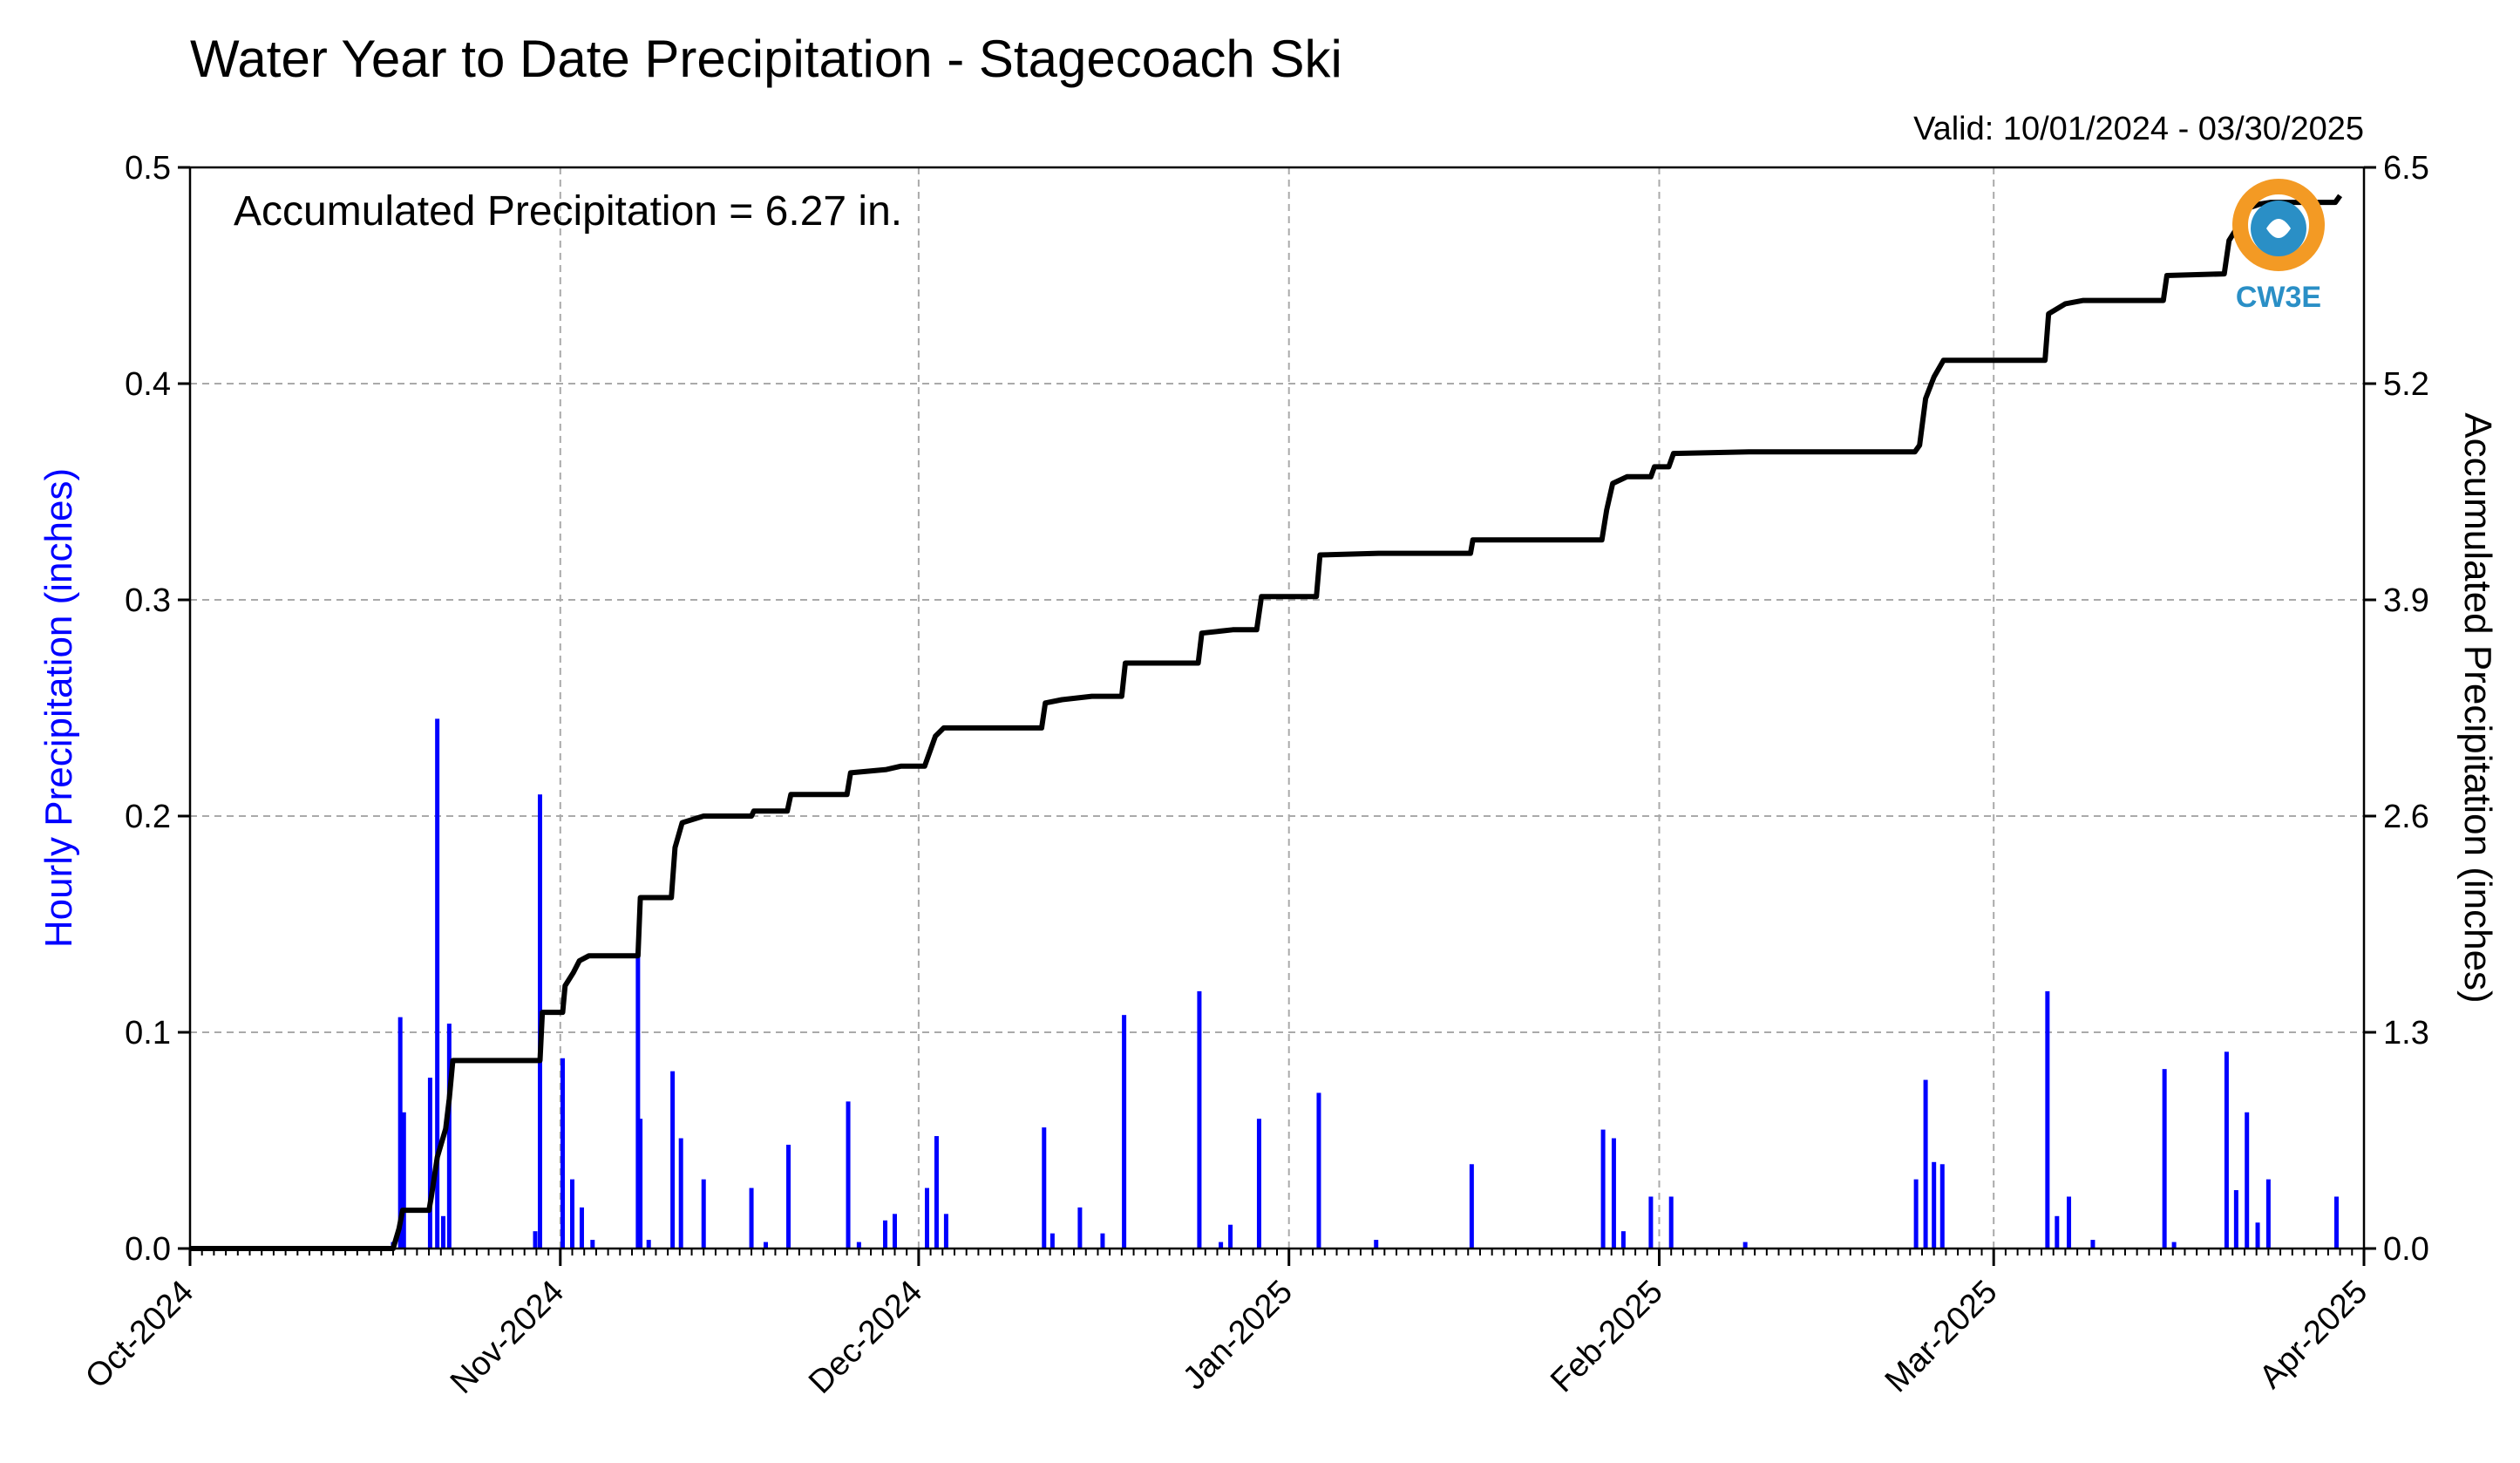 The width and height of the screenshot is (2520, 1463). What do you see at coordinates (58, 708) in the screenshot?
I see `left-axis-label: Hourly Precipitation (inches)` at bounding box center [58, 708].